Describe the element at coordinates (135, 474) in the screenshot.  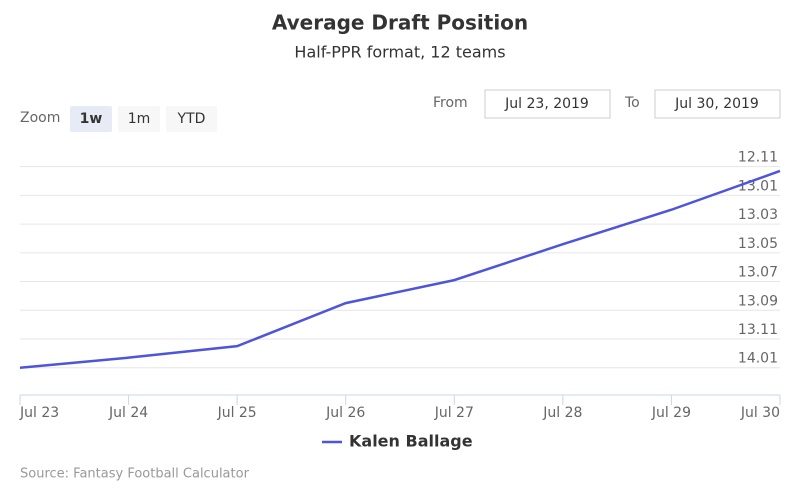
I see `credits: Source: Fantasy Football Calculator` at that location.